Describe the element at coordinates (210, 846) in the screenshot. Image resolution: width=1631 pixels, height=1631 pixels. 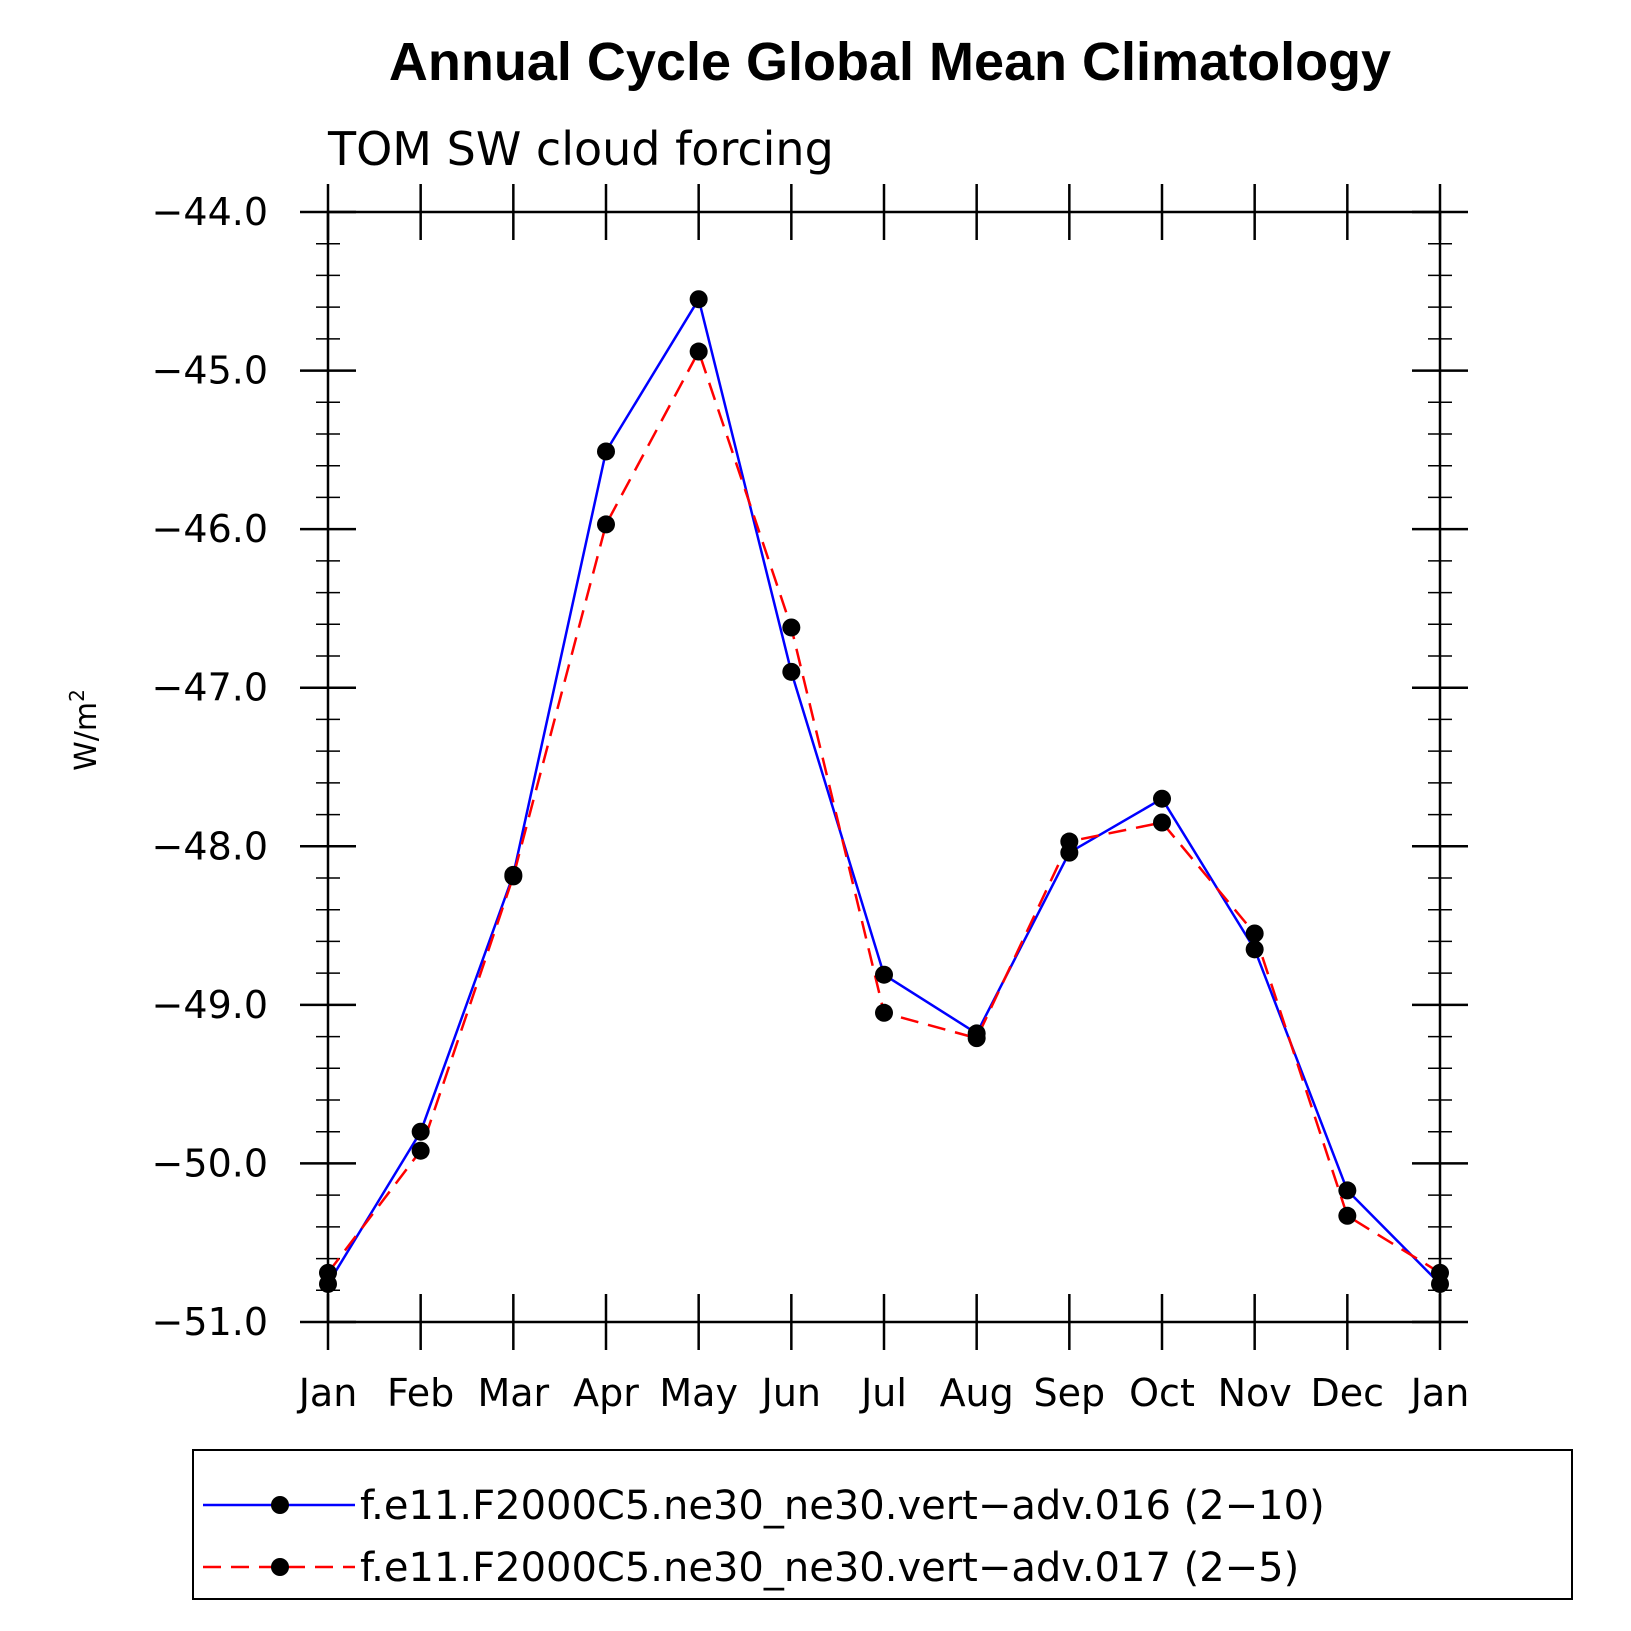
I see `y-tick-label: −48.0` at that location.